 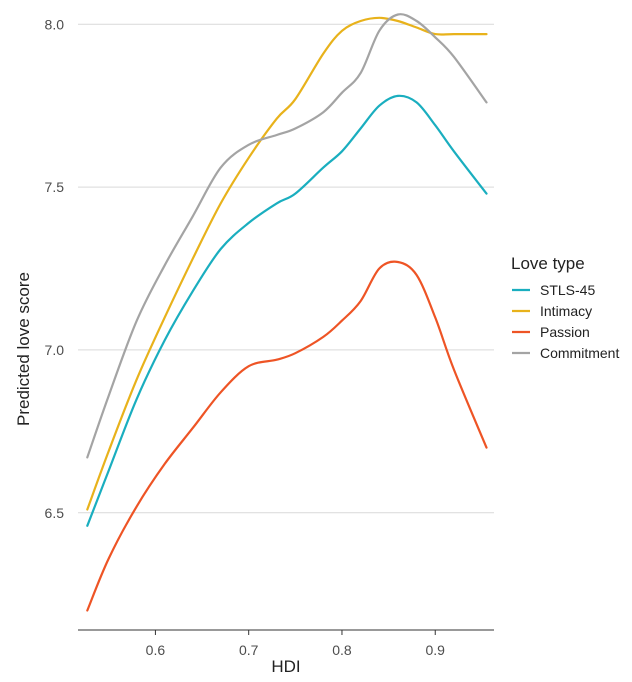 I want to click on y-tick-label: 7.5, so click(x=55, y=187).